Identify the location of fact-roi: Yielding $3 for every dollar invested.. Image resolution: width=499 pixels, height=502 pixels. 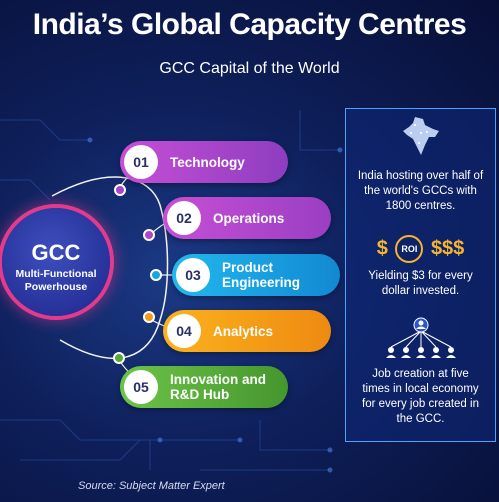
(420, 283).